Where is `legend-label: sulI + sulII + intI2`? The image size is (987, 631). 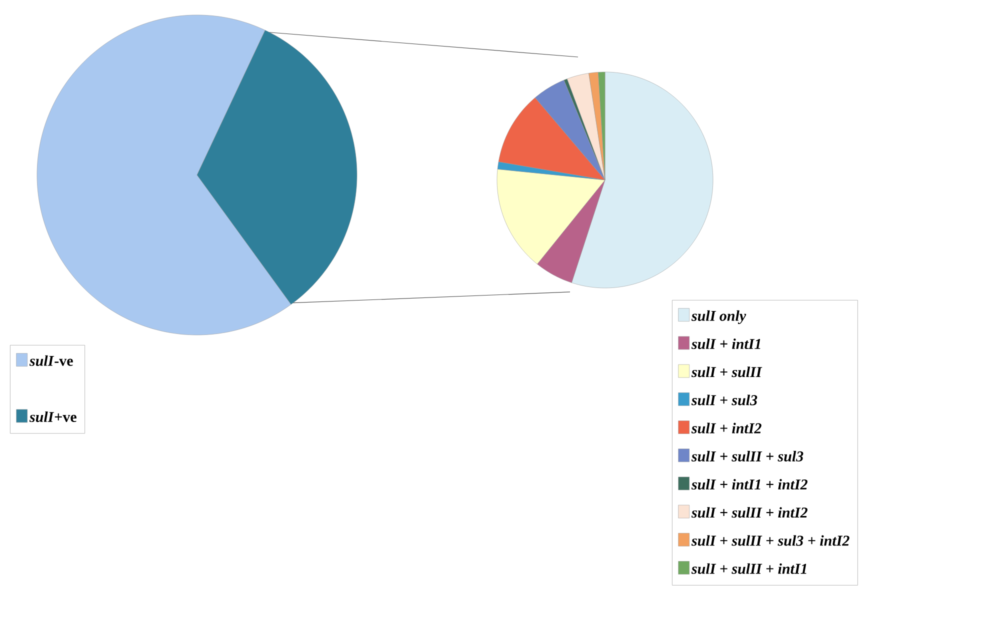 legend-label: sulI + sulII + intI2 is located at coordinates (749, 512).